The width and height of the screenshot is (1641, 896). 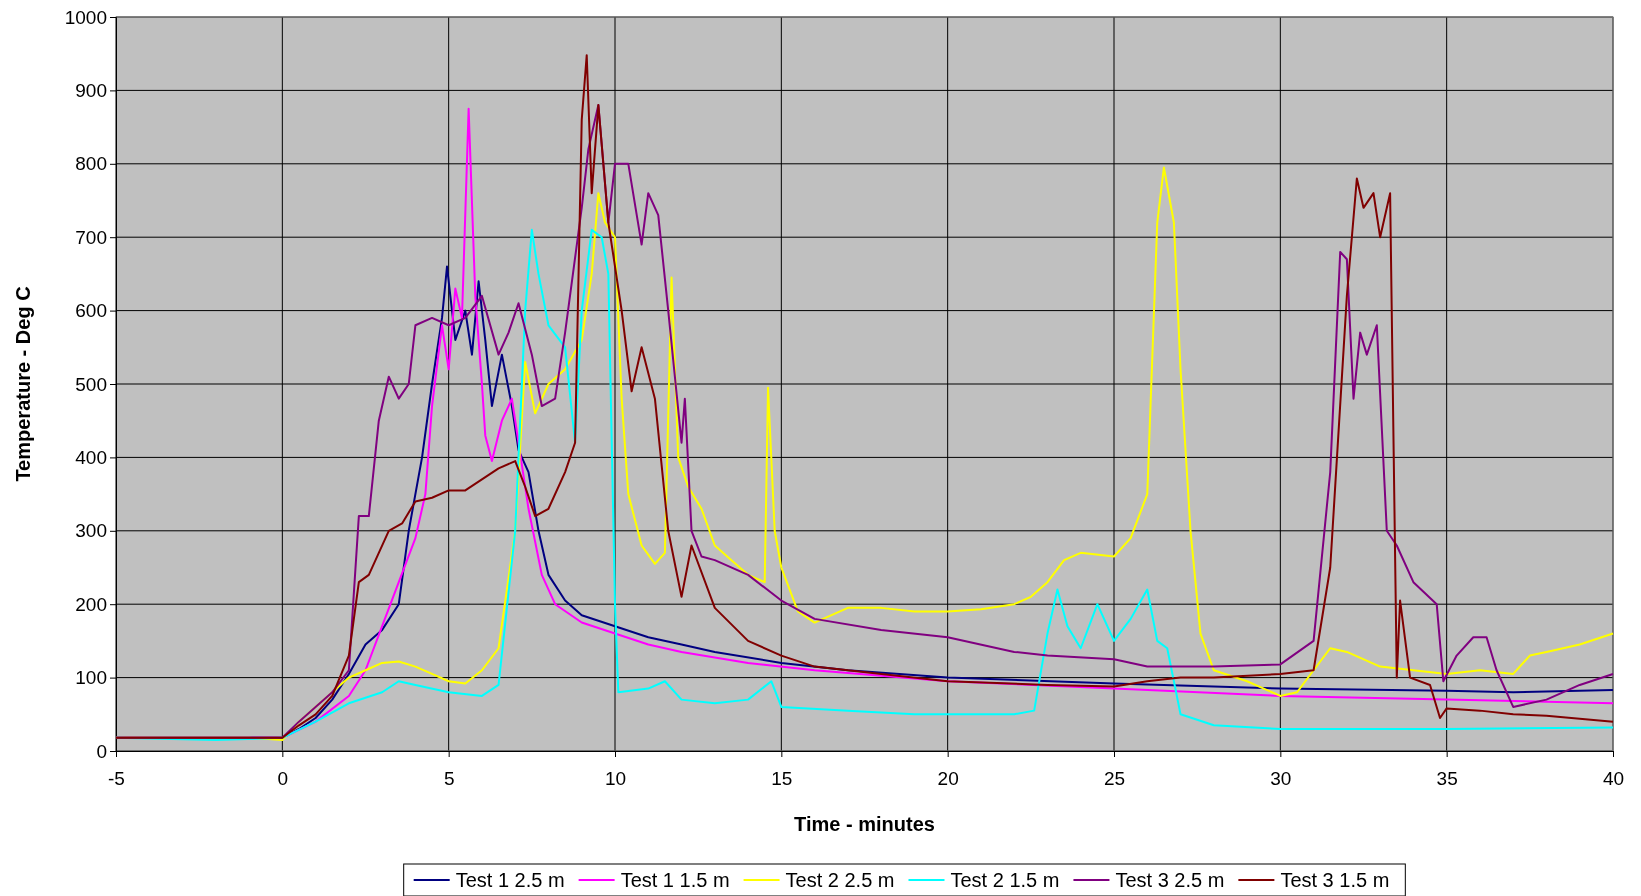 What do you see at coordinates (1114, 778) in the screenshot?
I see `x-tick-label: 25` at bounding box center [1114, 778].